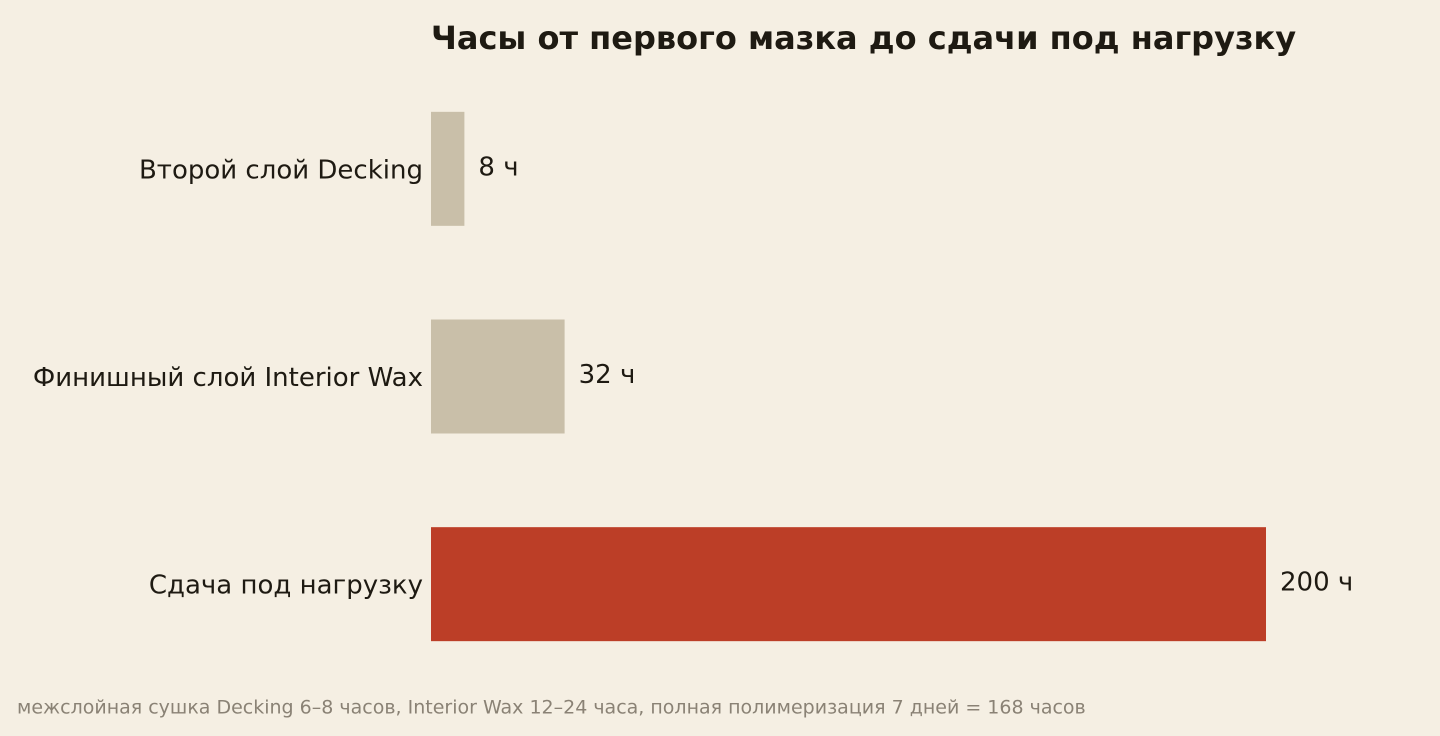  What do you see at coordinates (228, 378) in the screenshot?
I see `category-label: Финишный слой Interior Wax` at bounding box center [228, 378].